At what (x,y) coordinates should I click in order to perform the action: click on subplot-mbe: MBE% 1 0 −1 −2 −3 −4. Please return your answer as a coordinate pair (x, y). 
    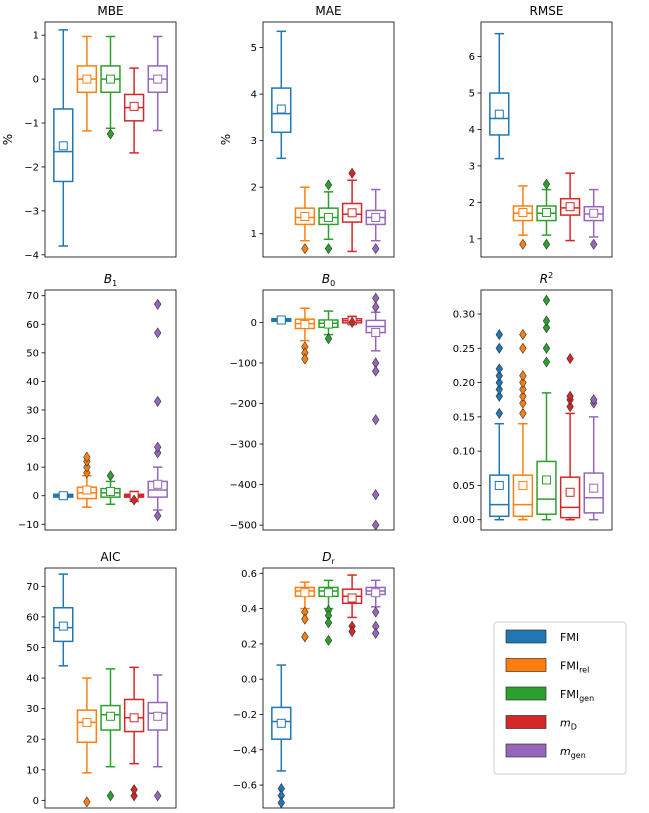
    Looking at the image, I should click on (89, 132).